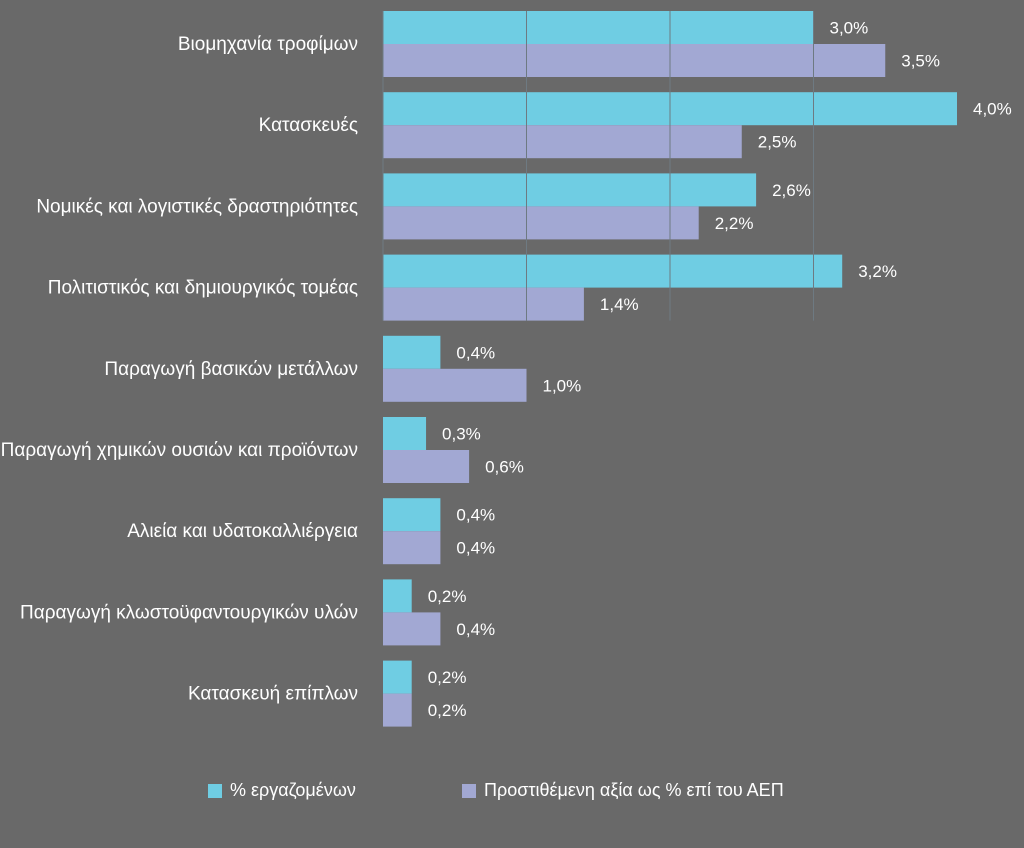  Describe the element at coordinates (215, 790) in the screenshot. I see `legend-swatch-employees` at that location.